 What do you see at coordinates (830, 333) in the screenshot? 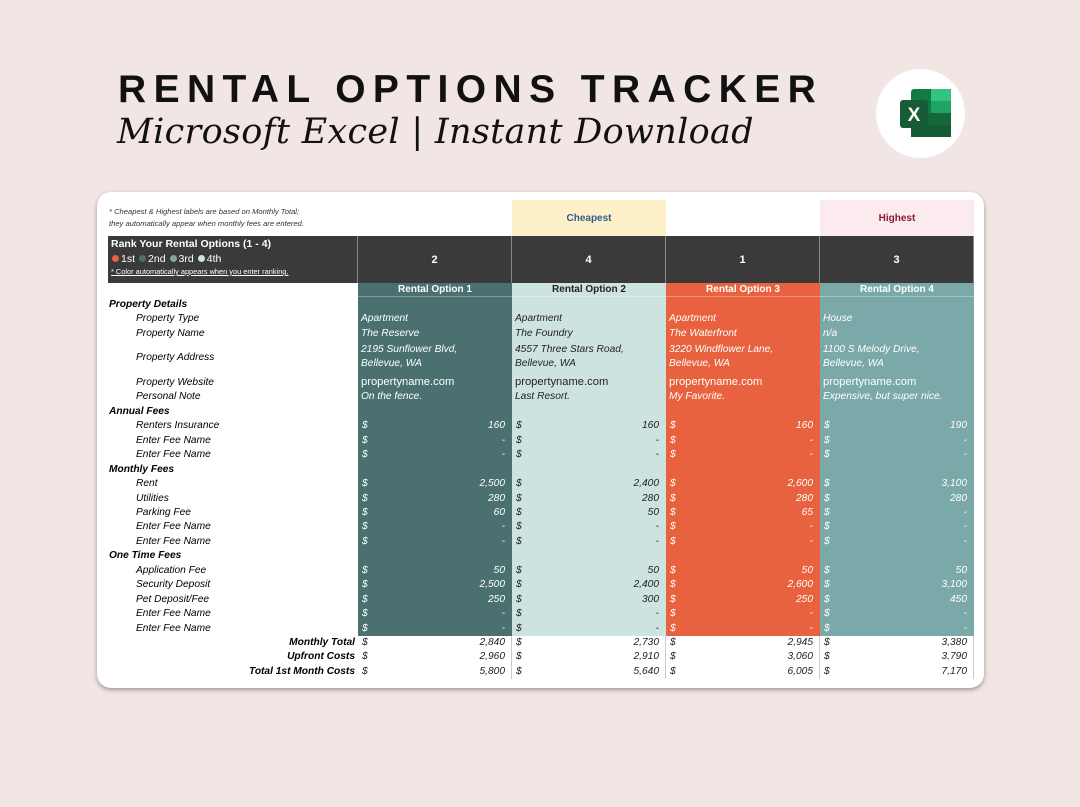
I see `detail-cell: n/a` at bounding box center [830, 333].